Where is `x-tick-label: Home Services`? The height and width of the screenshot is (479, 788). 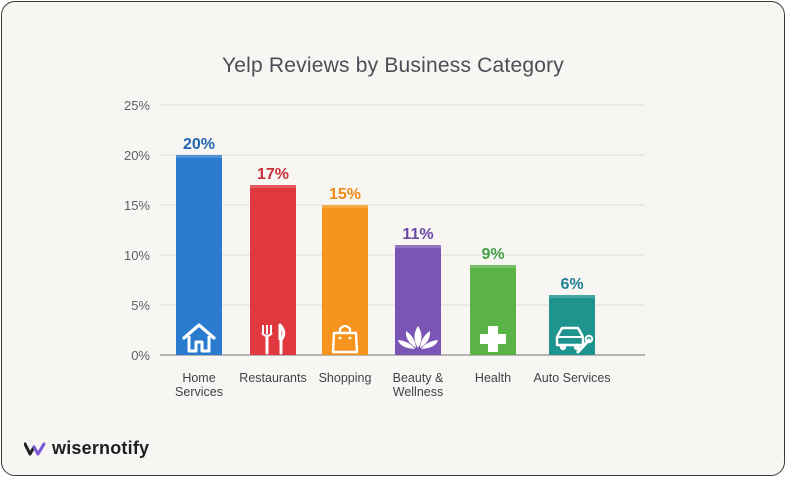
x-tick-label: Home Services is located at coordinates (199, 385).